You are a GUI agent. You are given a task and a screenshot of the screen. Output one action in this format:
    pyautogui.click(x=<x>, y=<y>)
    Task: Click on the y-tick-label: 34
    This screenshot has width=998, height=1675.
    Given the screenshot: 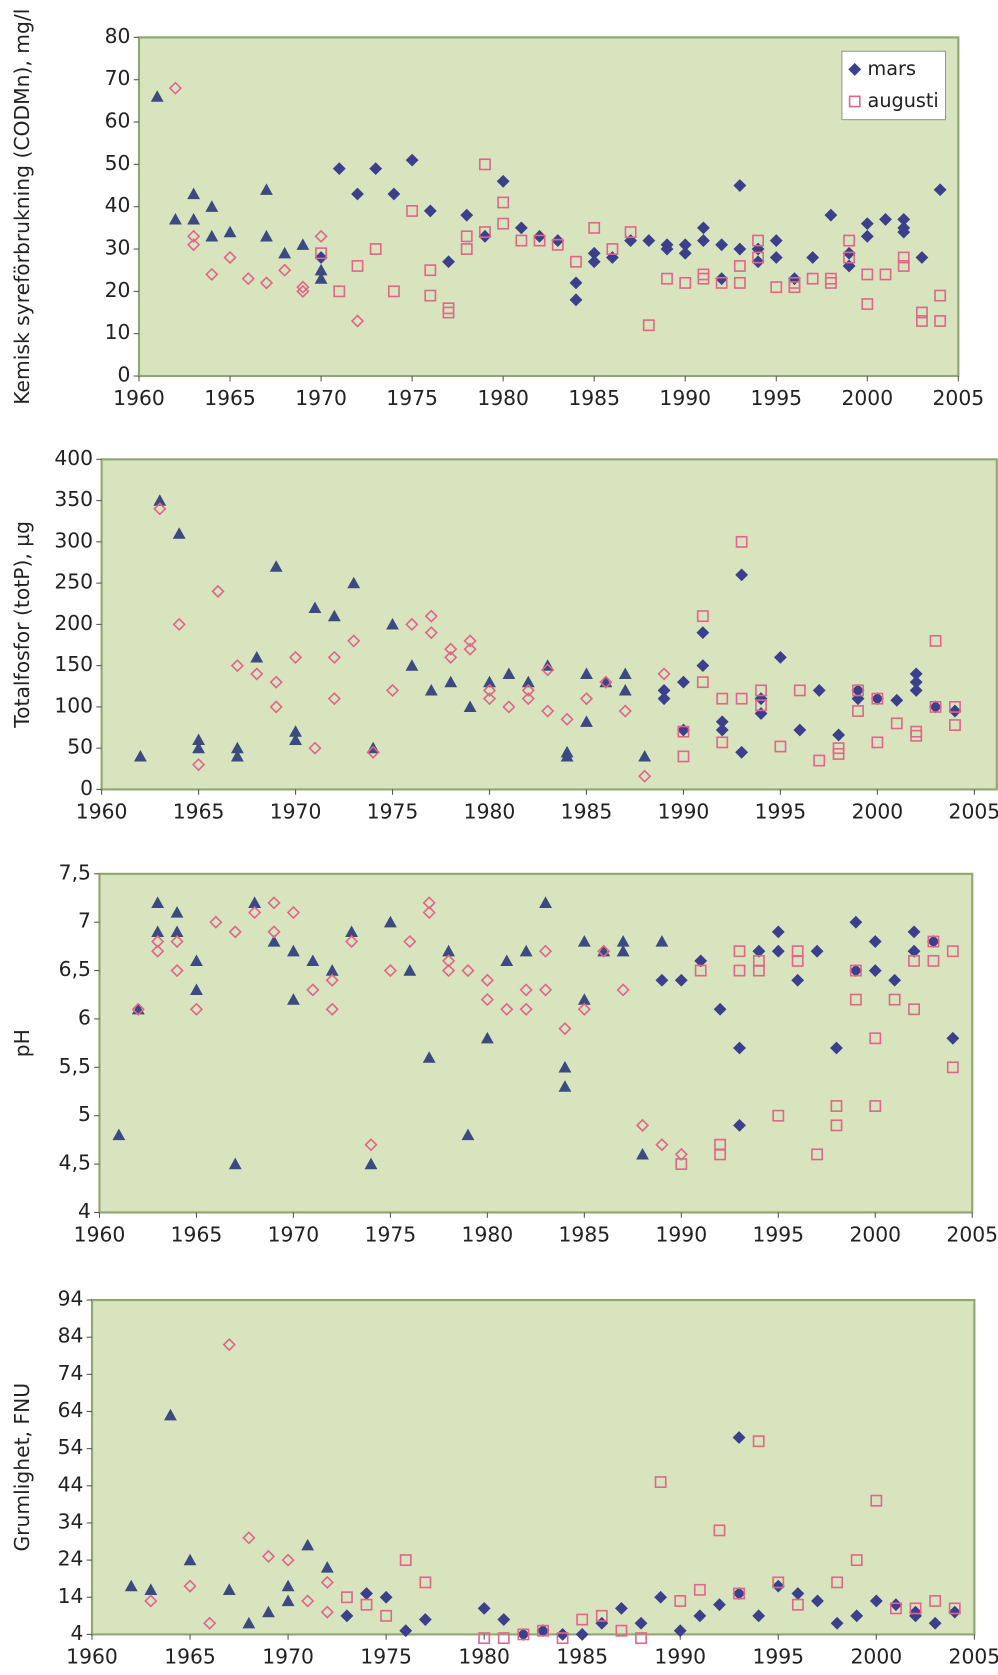 What is the action you would take?
    pyautogui.click(x=71, y=1521)
    